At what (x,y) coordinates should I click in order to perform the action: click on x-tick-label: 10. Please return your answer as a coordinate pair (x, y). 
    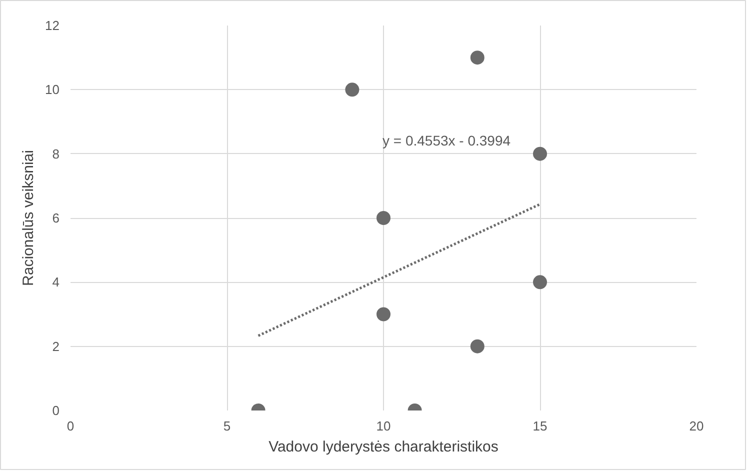
    Looking at the image, I should click on (383, 426).